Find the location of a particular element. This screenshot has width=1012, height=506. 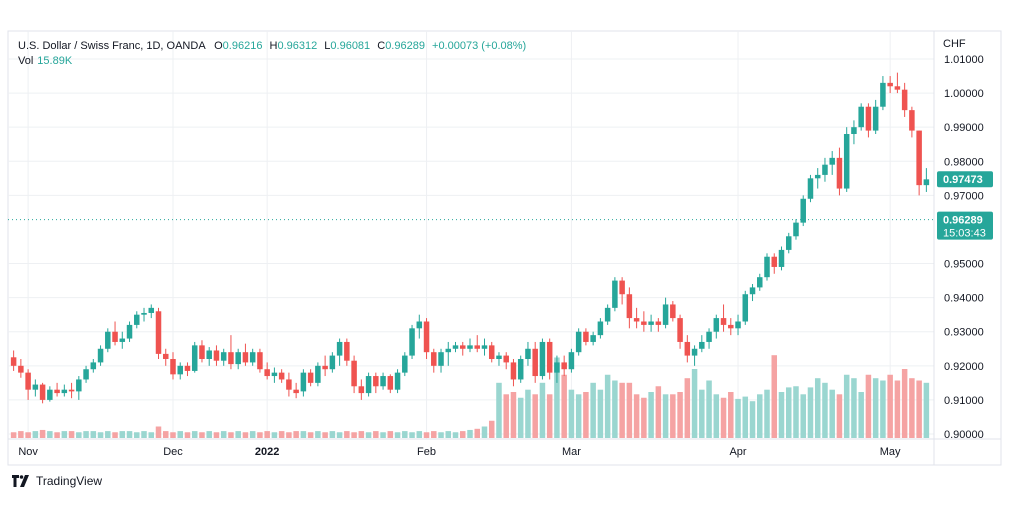

close-label: C is located at coordinates (381, 46).